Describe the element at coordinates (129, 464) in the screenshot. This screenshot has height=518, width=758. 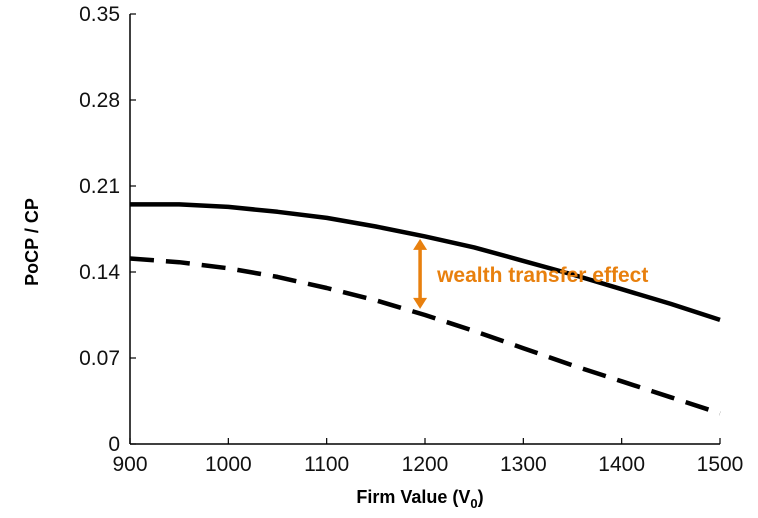
I see `x-tick-label: 900` at that location.